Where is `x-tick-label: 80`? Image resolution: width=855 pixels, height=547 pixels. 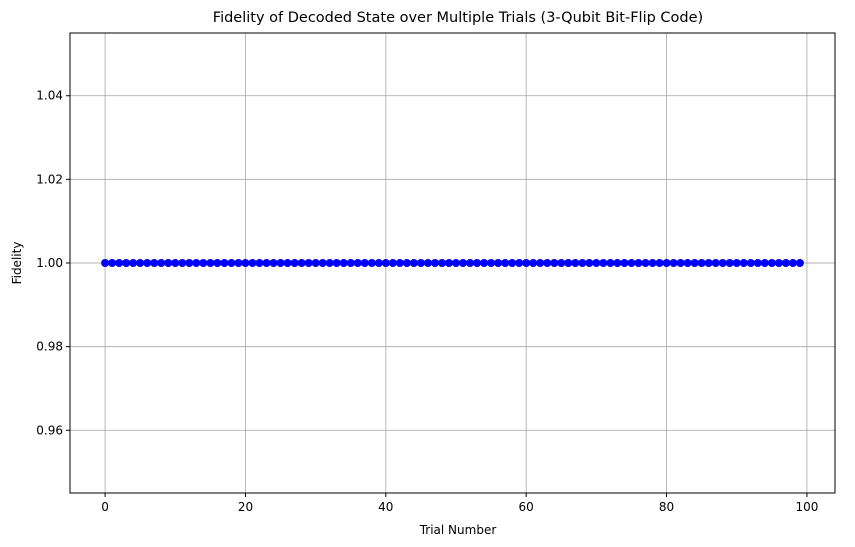 x-tick-label: 80 is located at coordinates (666, 507).